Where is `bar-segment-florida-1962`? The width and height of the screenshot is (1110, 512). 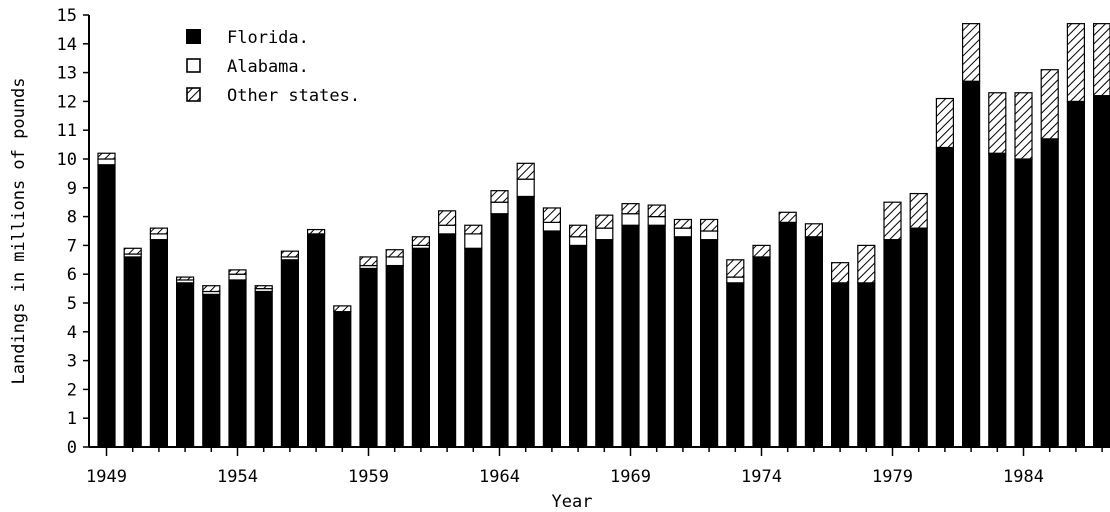 bar-segment-florida-1962 is located at coordinates (447, 340).